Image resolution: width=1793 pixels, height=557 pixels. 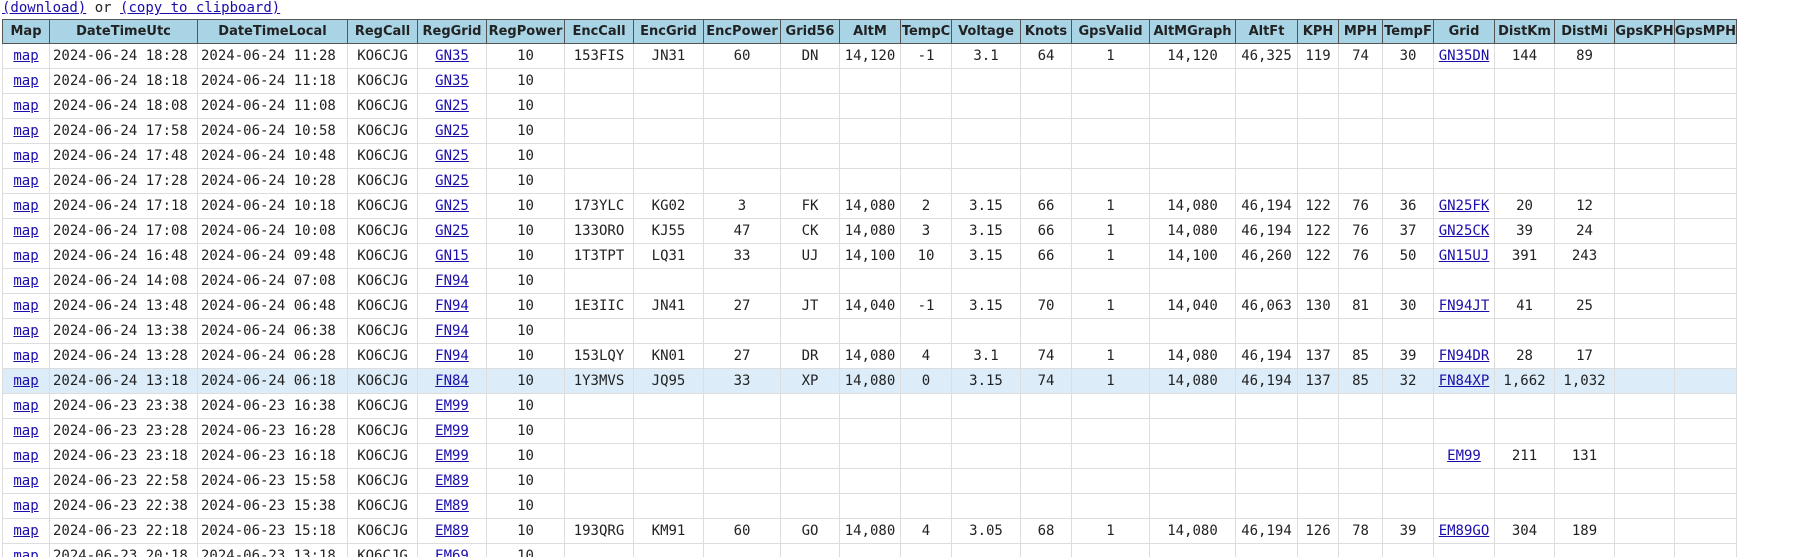 I want to click on download-link: (download), so click(x=44, y=8).